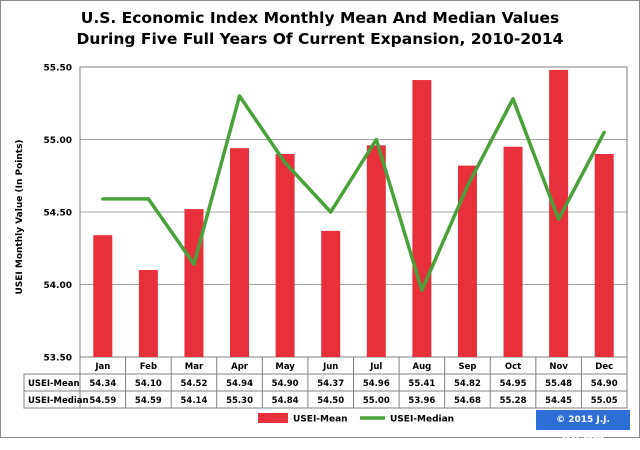 The height and width of the screenshot is (450, 640). Describe the element at coordinates (194, 384) in the screenshot. I see `data-label: 54.52` at that location.